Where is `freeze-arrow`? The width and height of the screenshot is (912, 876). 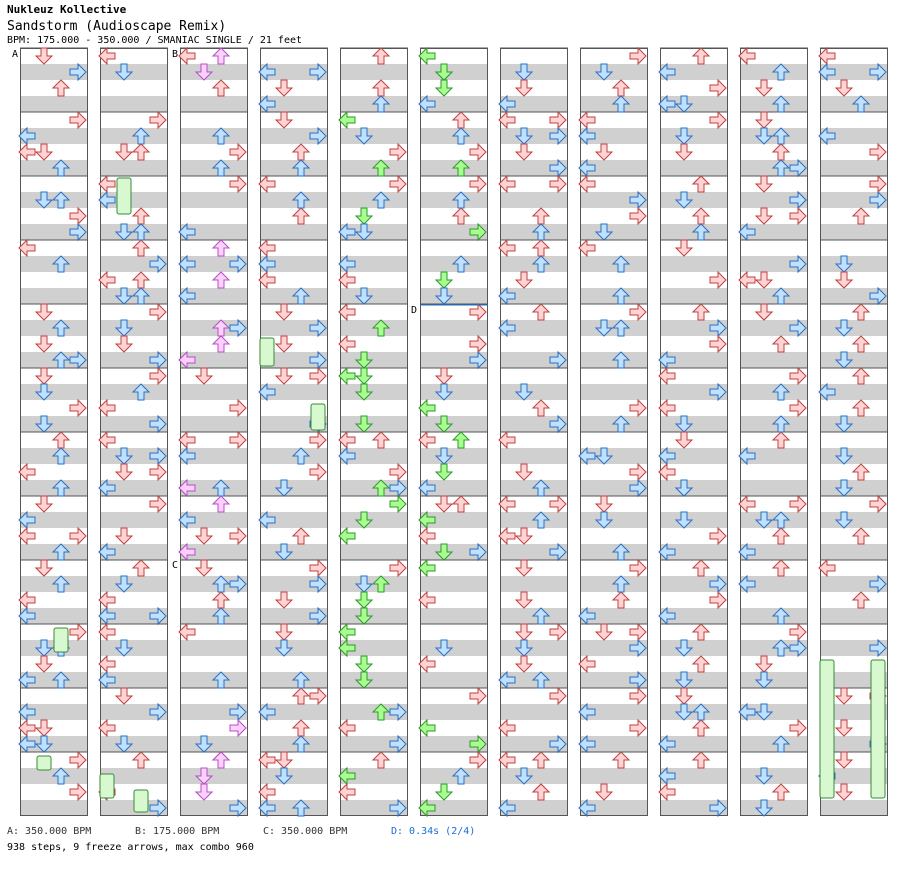
freeze-arrow is located at coordinates (827, 729).